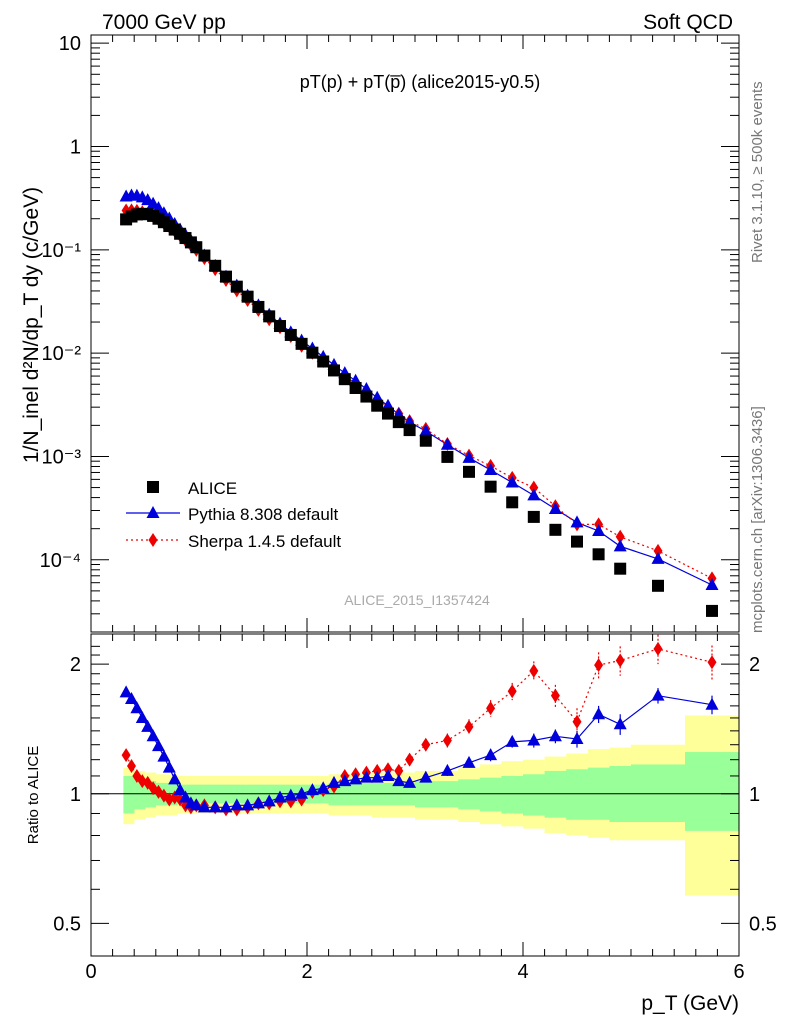 This screenshot has width=786, height=1024. Describe the element at coordinates (75, 795) in the screenshot. I see `ratio-y-tick-label: 1` at that location.